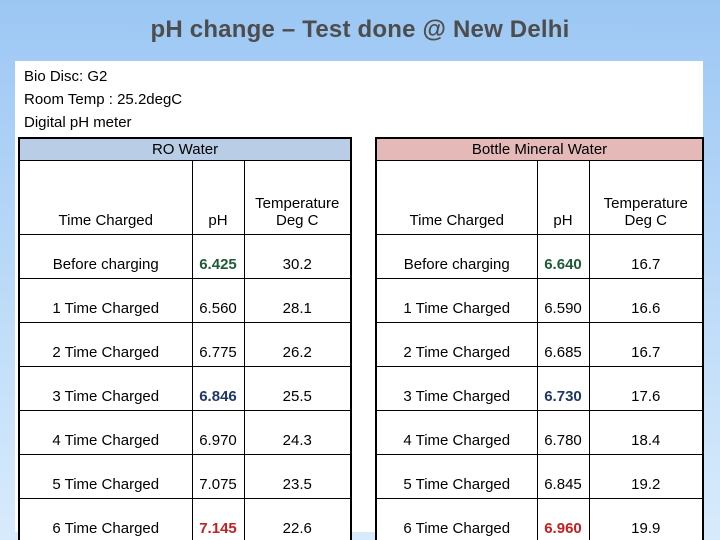  What do you see at coordinates (297, 476) in the screenshot?
I see `temperature-cell: 23.5` at bounding box center [297, 476].